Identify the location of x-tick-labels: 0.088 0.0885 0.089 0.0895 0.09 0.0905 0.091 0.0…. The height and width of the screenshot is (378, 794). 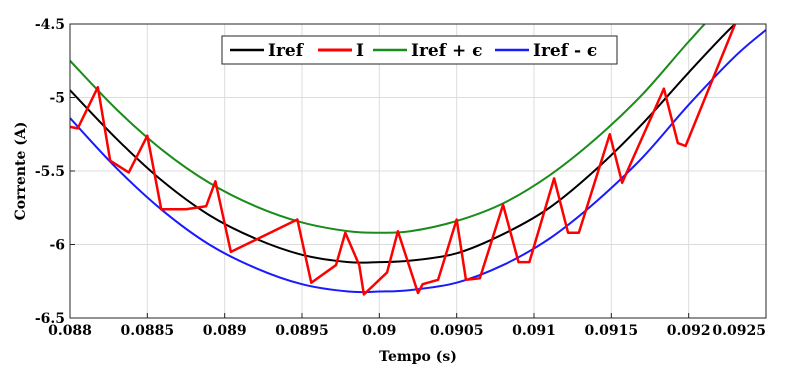
(407, 331).